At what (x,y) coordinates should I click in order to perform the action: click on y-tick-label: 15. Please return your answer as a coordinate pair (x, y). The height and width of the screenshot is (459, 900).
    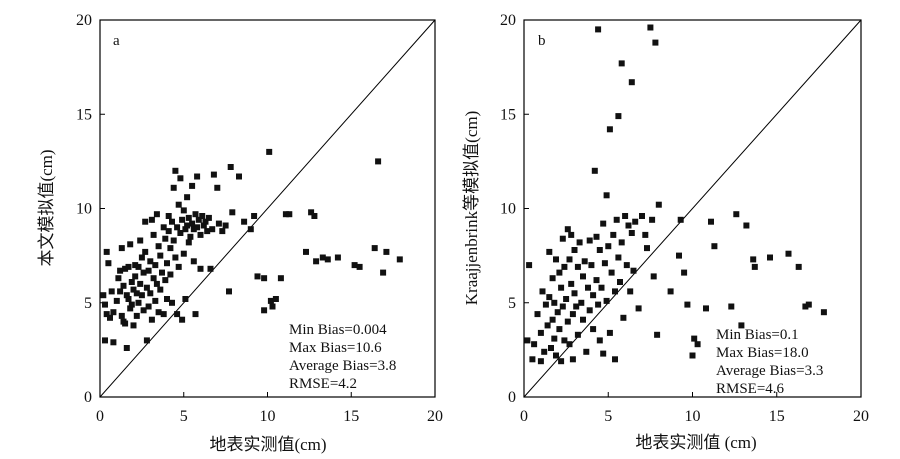
    Looking at the image, I should click on (84, 114).